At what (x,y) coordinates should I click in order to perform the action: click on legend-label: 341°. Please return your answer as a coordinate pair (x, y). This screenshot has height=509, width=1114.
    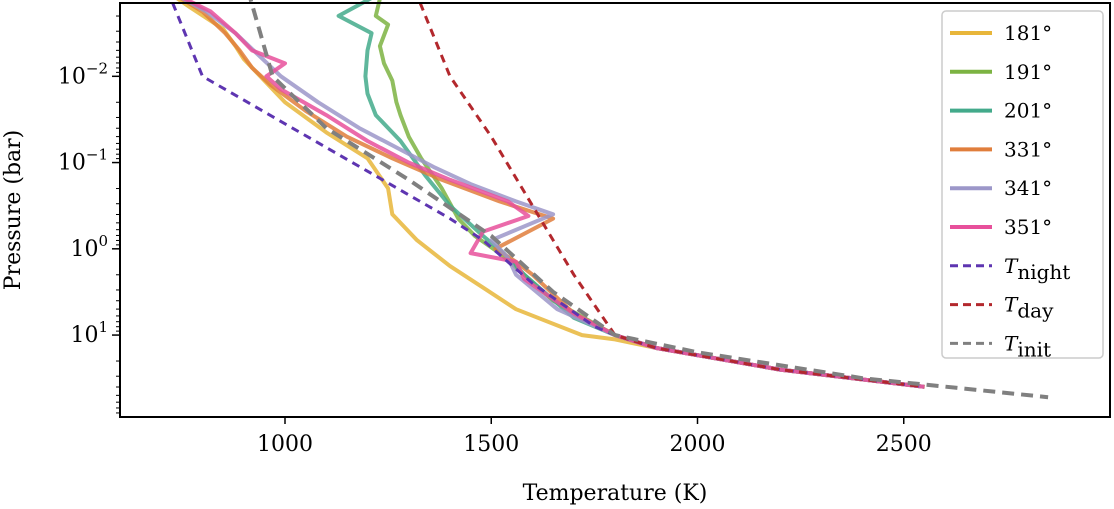
    Looking at the image, I should click on (1028, 188).